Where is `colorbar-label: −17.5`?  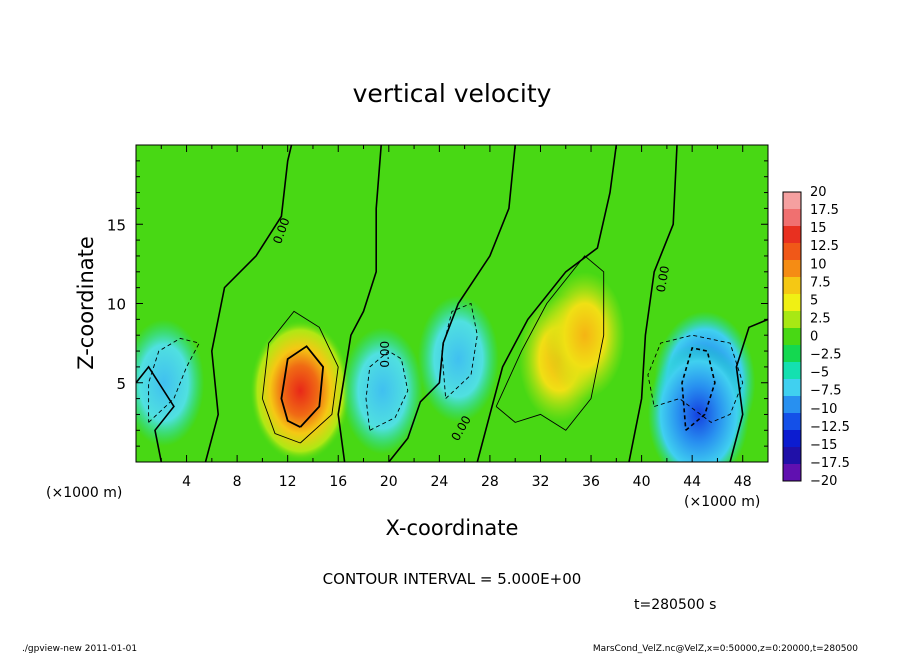 colorbar-label: −17.5 is located at coordinates (830, 463).